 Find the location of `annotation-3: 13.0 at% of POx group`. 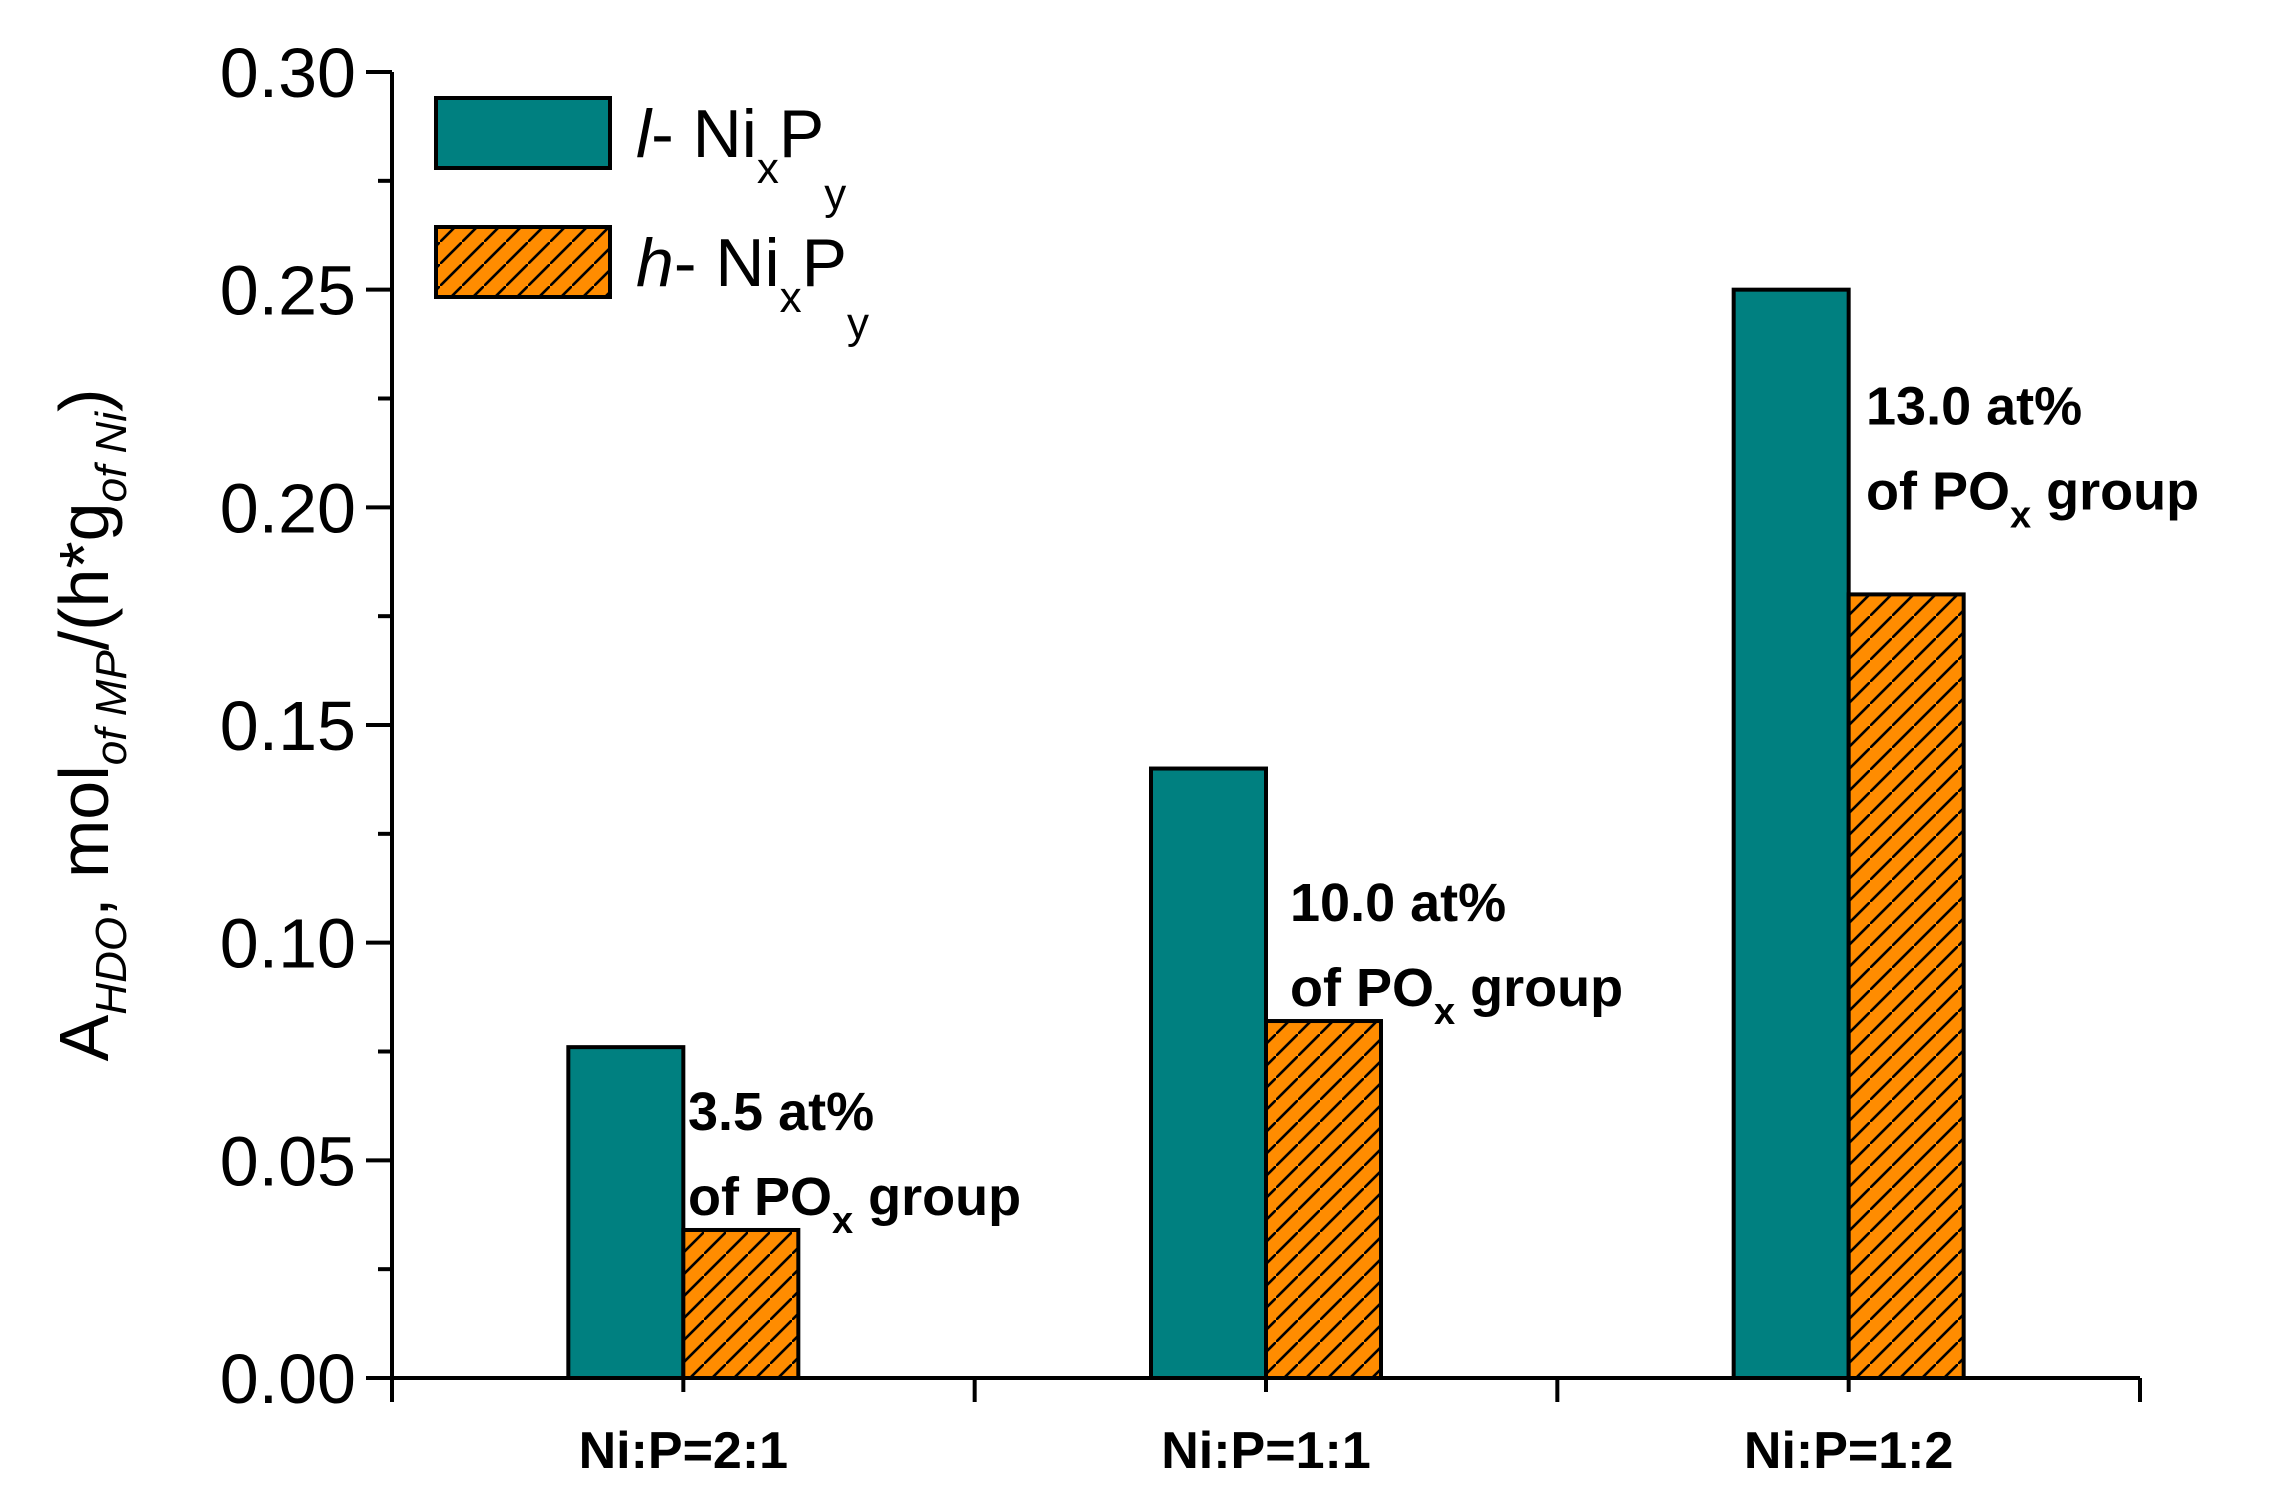

annotation-3: 13.0 at% of POx group is located at coordinates (2032, 456).